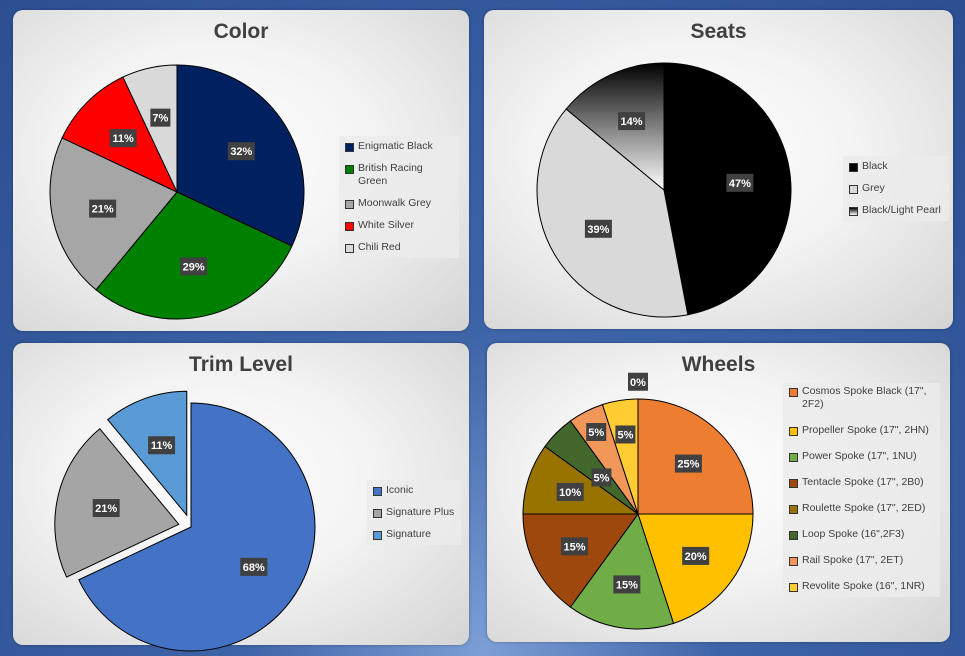 The width and height of the screenshot is (965, 656). I want to click on chart-title: Trim Level, so click(241, 364).